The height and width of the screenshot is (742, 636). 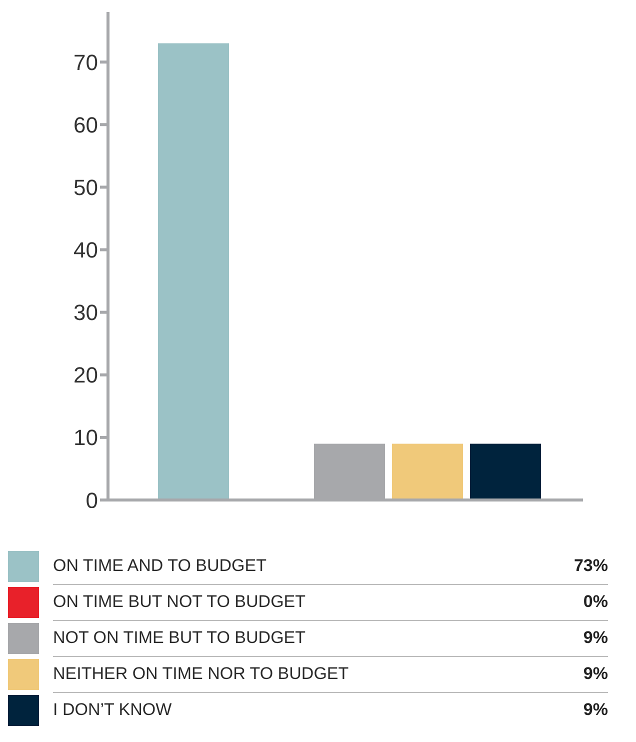 What do you see at coordinates (180, 638) in the screenshot?
I see `legend-label: NOT ON TIME BUT TO BUDGET` at bounding box center [180, 638].